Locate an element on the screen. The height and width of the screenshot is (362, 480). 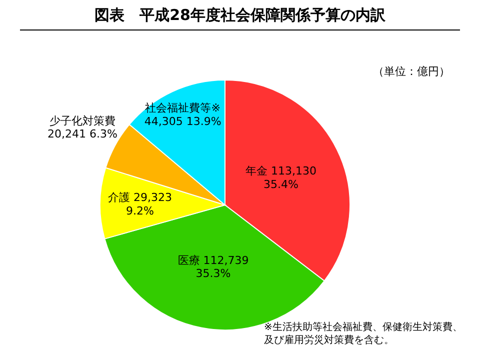
slice-label: 介護 29,323 9.2% is located at coordinates (140, 204).